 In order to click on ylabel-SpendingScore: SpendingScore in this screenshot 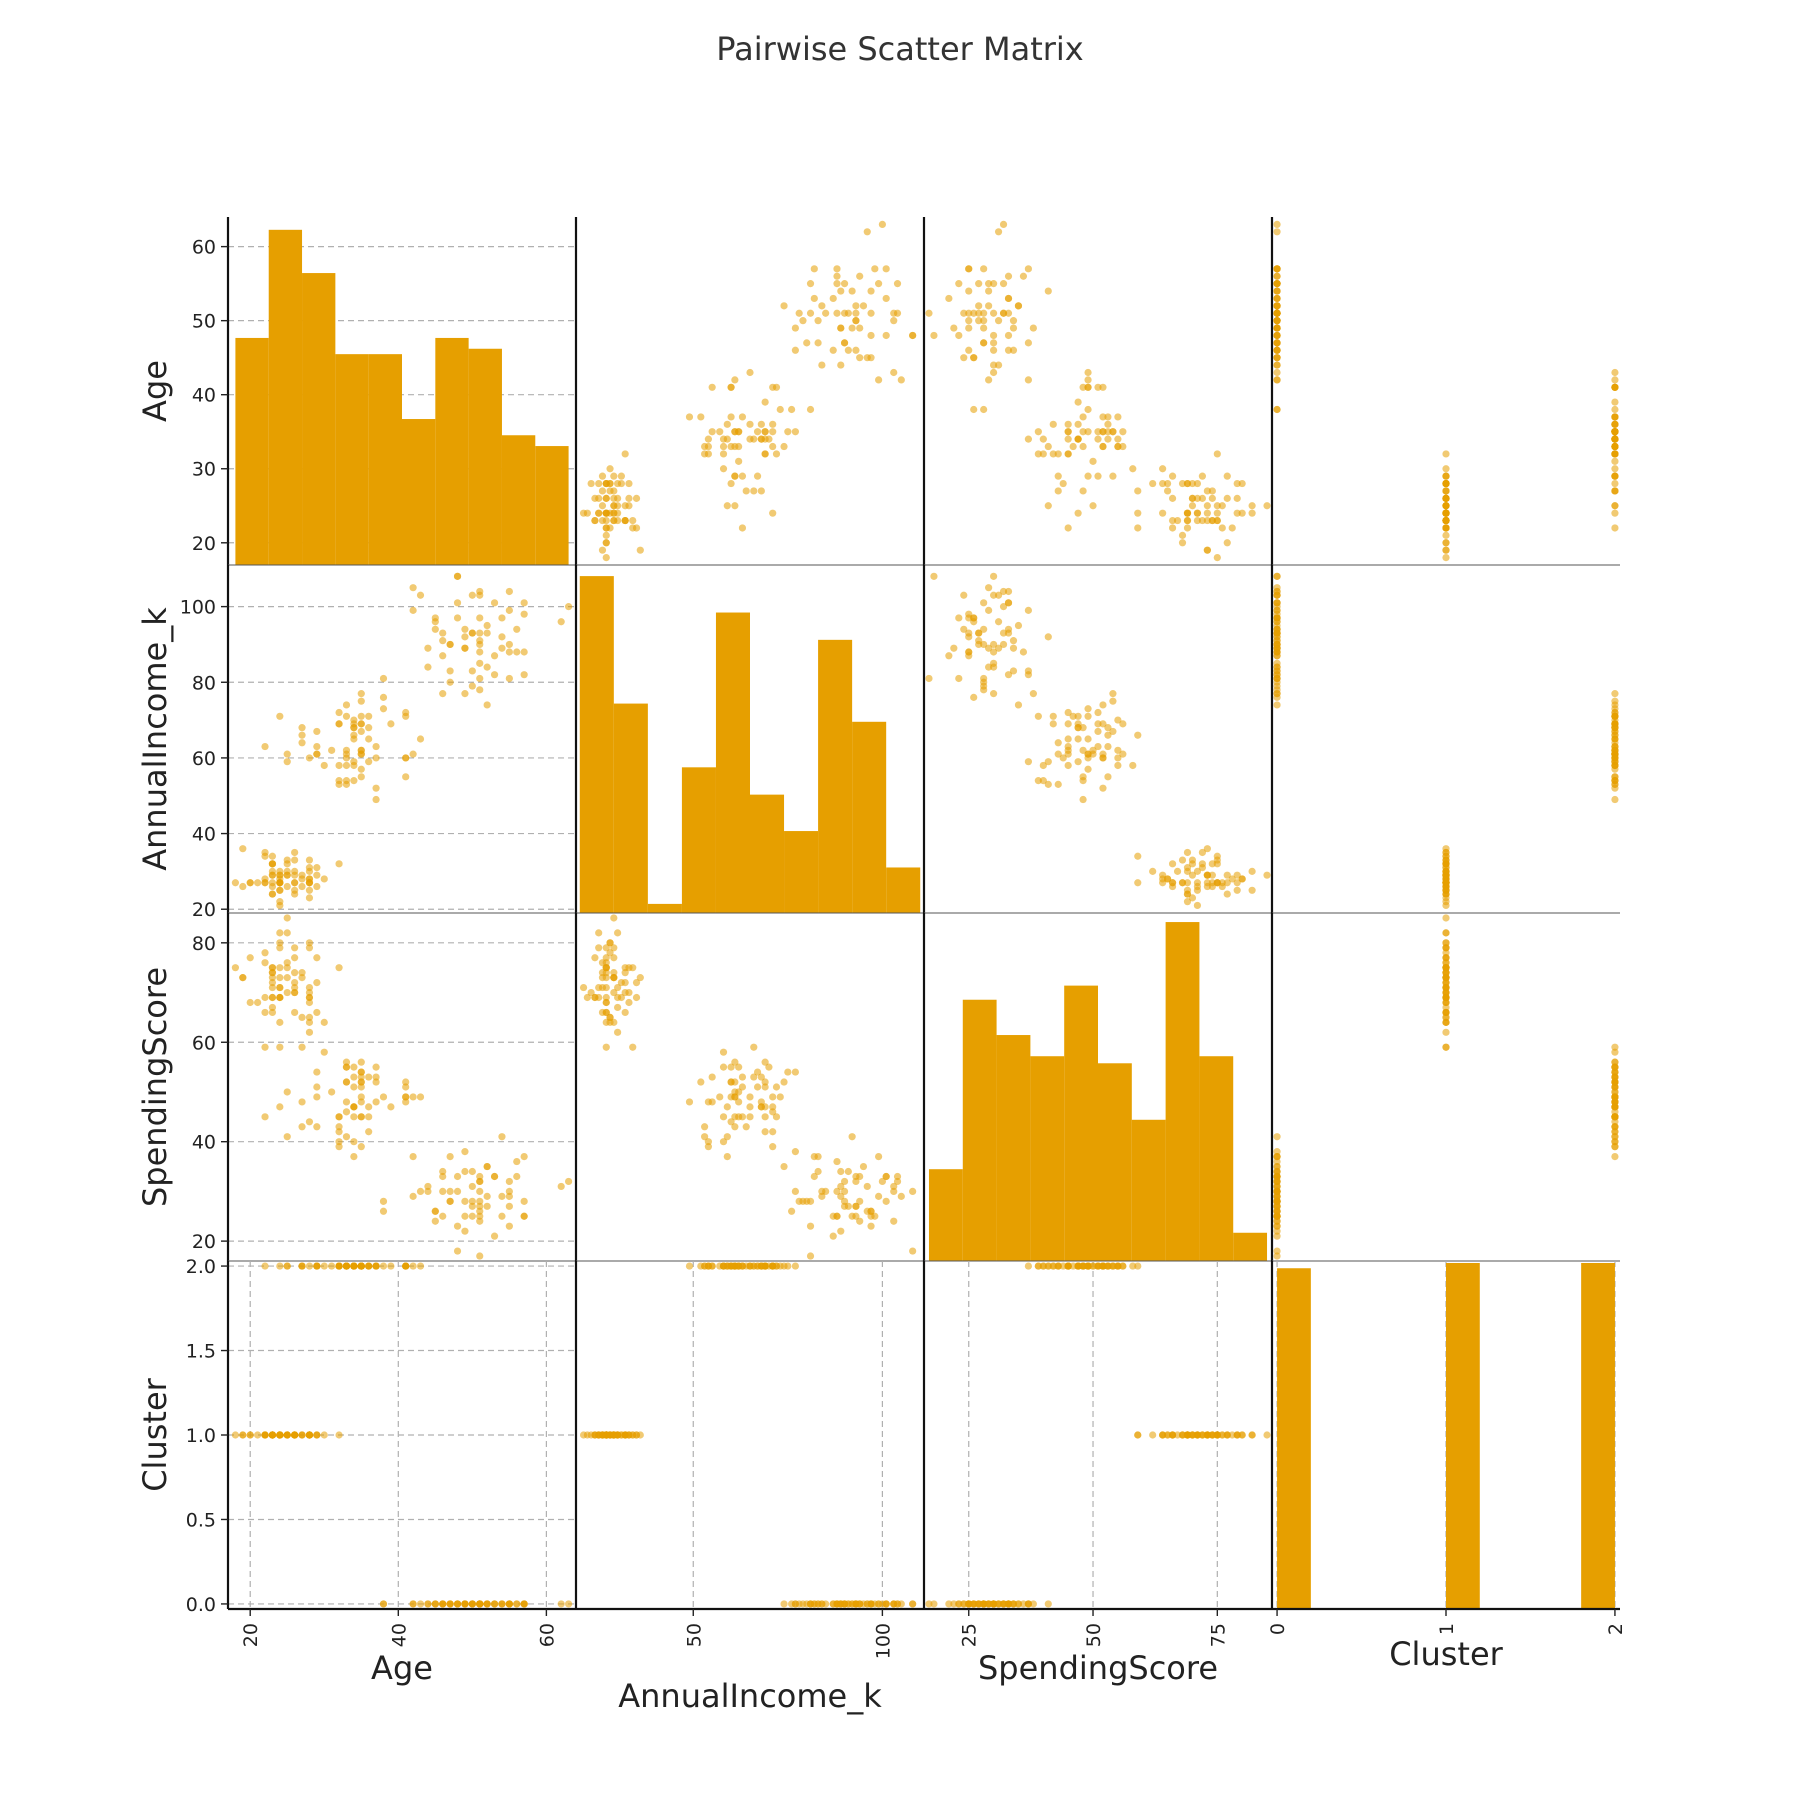, I will do `click(155, 1087)`.